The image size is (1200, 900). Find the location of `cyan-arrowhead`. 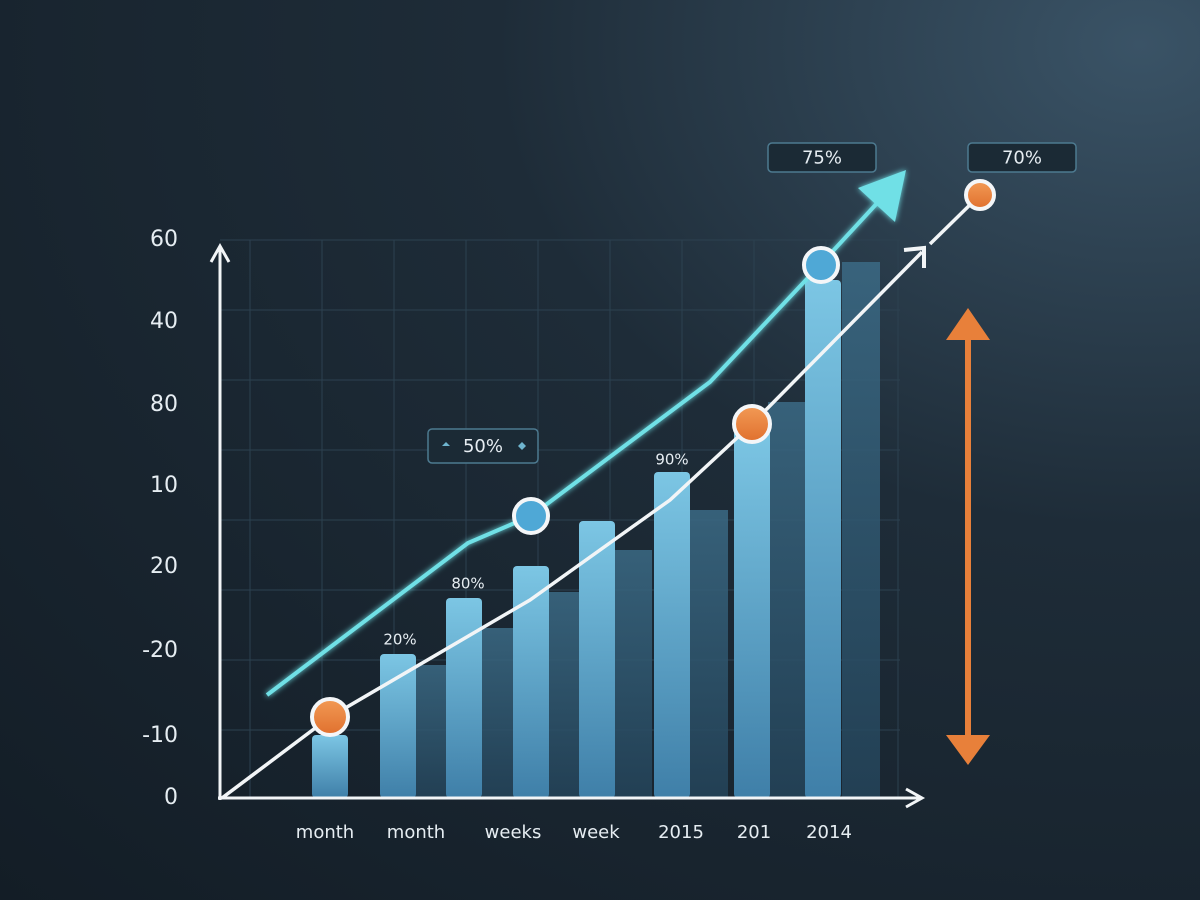

cyan-arrowhead is located at coordinates (882, 196).